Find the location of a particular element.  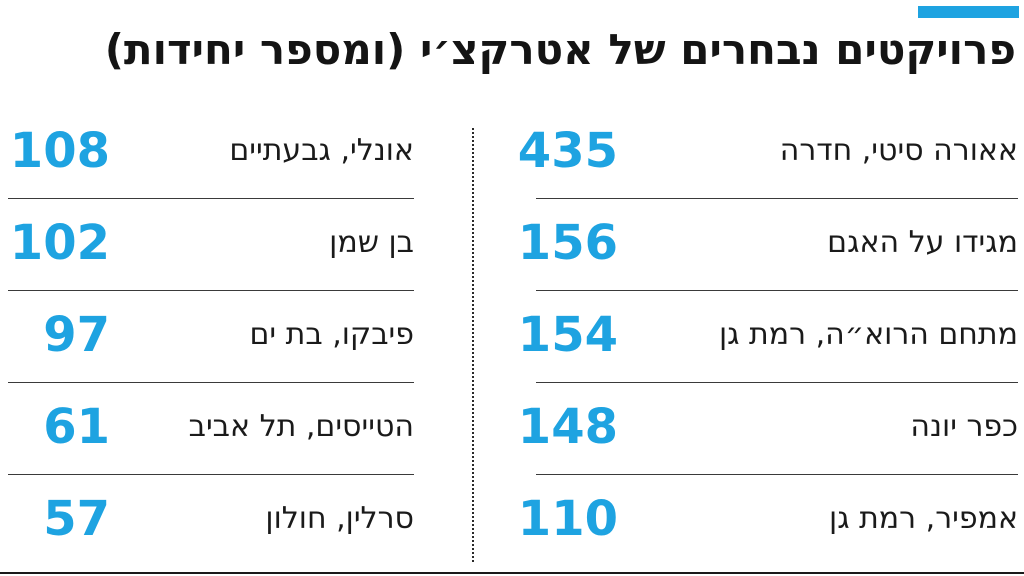

project-name: אמפיר, רמת גן is located at coordinates (923, 518).